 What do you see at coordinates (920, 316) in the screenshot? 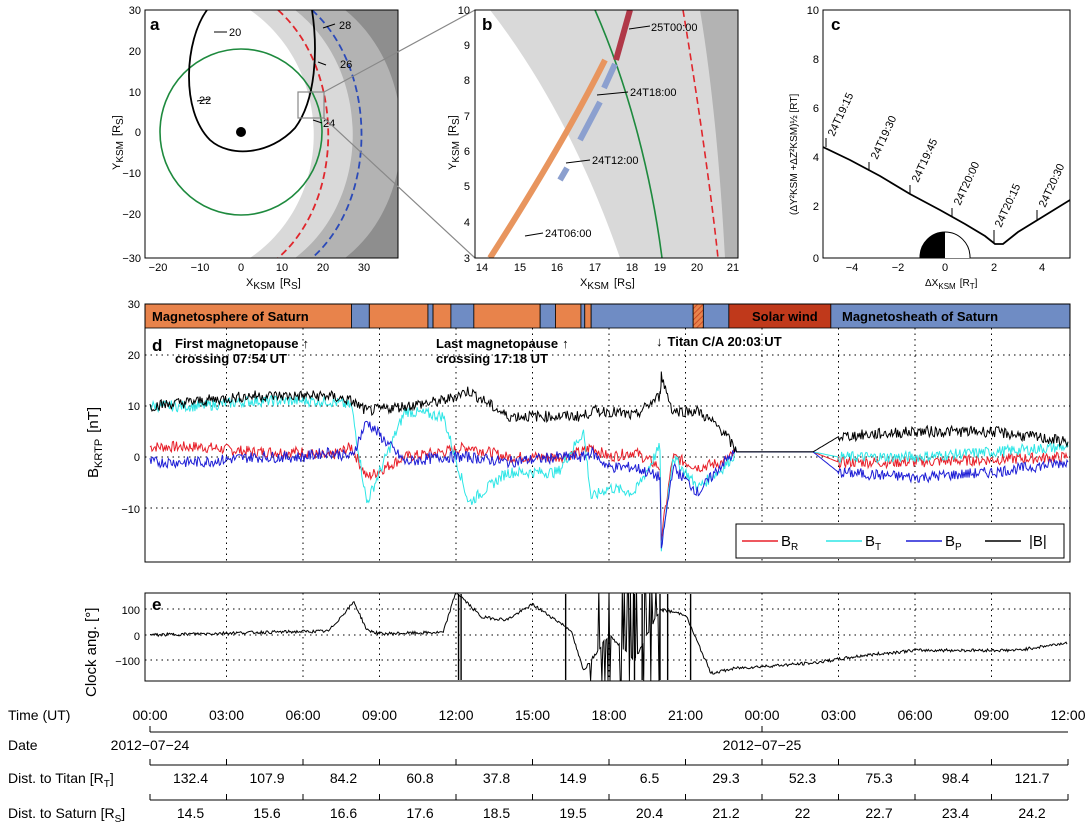
I see `region-label-magnetosheath: Magnetosheath of Saturn` at bounding box center [920, 316].